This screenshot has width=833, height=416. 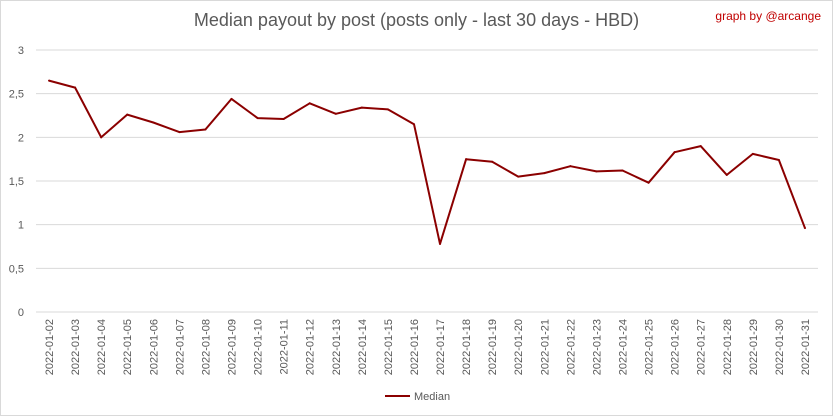 I want to click on x-tick-label: 2022-01-09, so click(x=233, y=347).